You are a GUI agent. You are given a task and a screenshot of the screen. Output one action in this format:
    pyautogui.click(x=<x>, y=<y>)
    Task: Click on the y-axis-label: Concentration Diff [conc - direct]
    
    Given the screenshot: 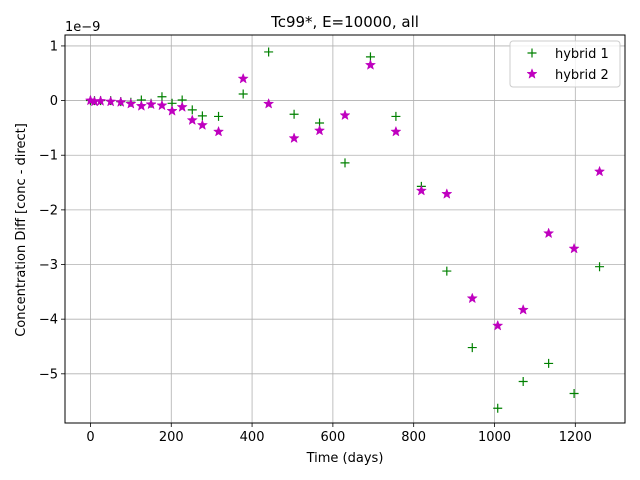 What is the action you would take?
    pyautogui.click(x=21, y=230)
    